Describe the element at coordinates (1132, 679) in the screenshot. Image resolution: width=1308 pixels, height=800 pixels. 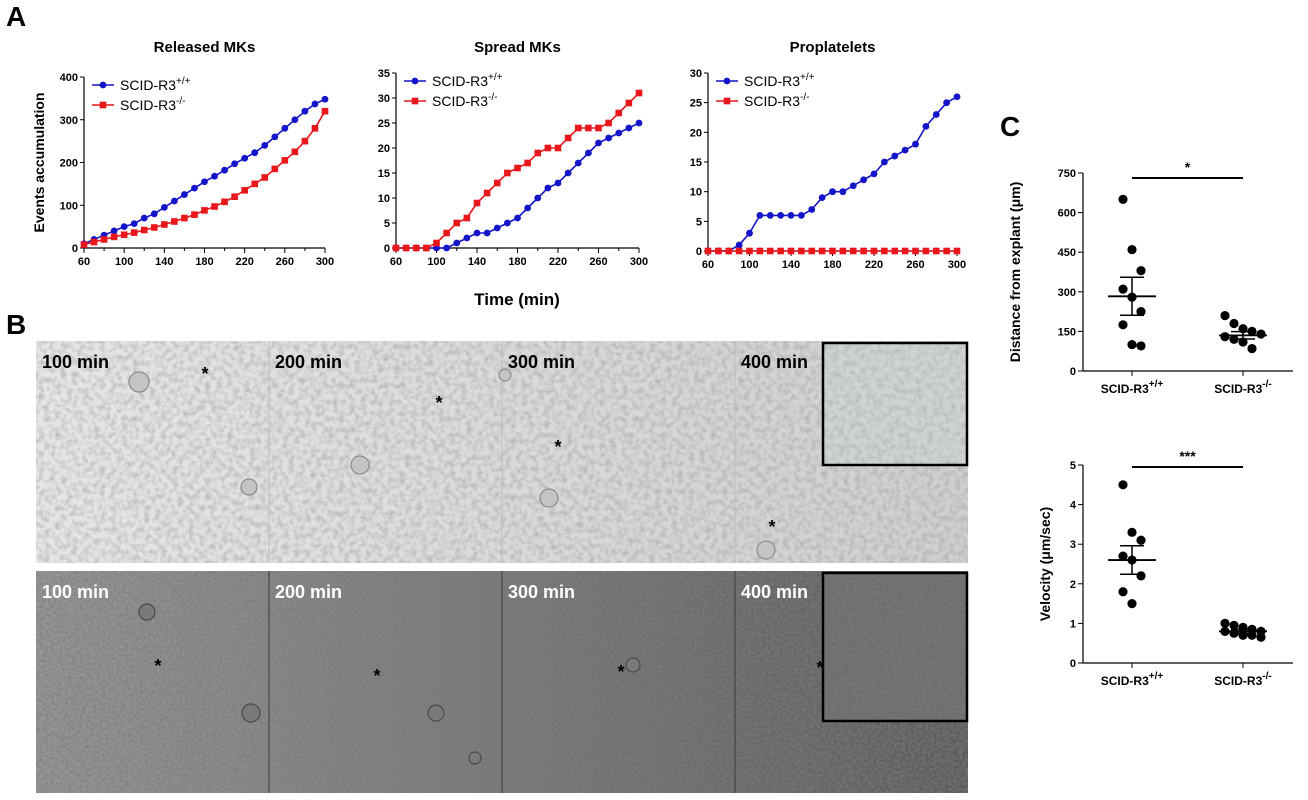
I see `category-label: SCID-R3+/+` at that location.